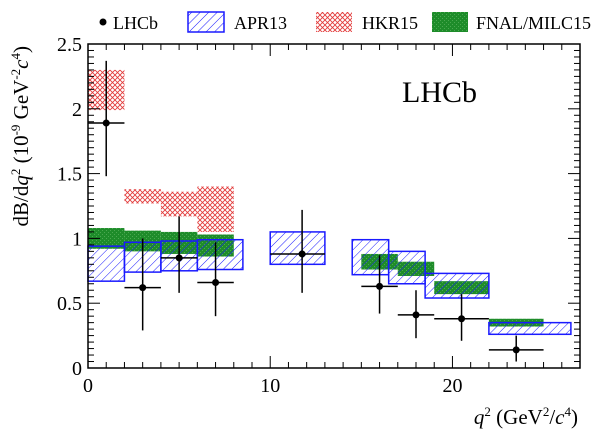 Image resolution: width=610 pixels, height=438 pixels. What do you see at coordinates (77, 110) in the screenshot?
I see `y-tick-label: 2` at bounding box center [77, 110].